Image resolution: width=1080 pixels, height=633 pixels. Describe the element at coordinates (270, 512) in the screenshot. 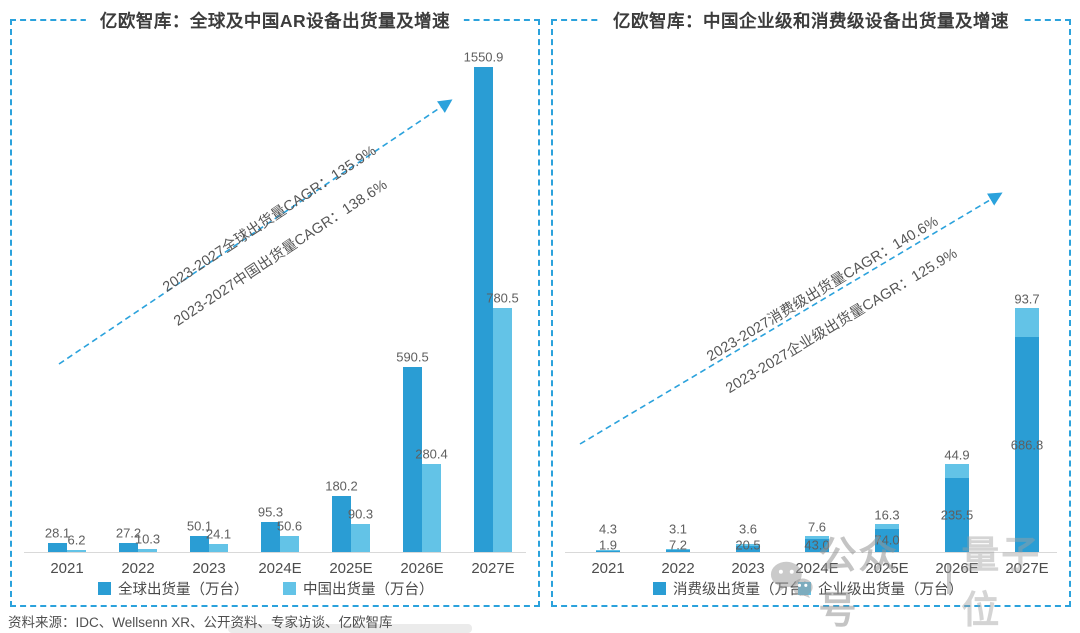

I see `value-label: 95.3` at that location.